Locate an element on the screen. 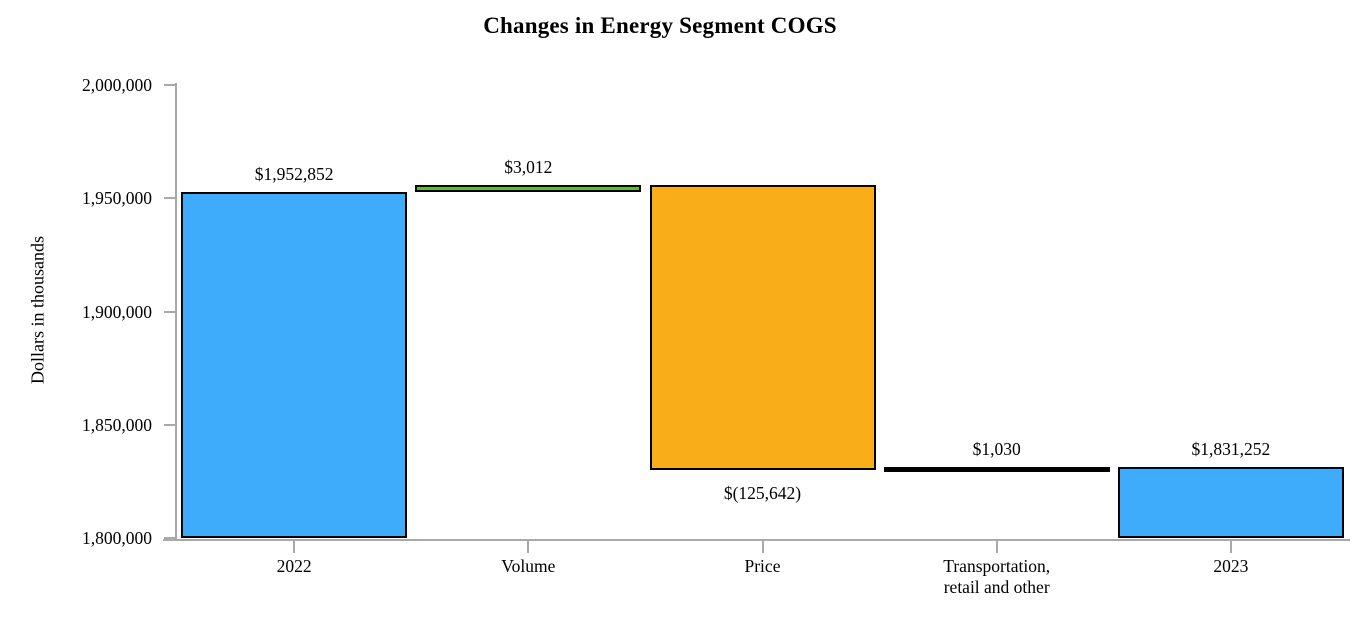  x-category-label: Price is located at coordinates (762, 566).